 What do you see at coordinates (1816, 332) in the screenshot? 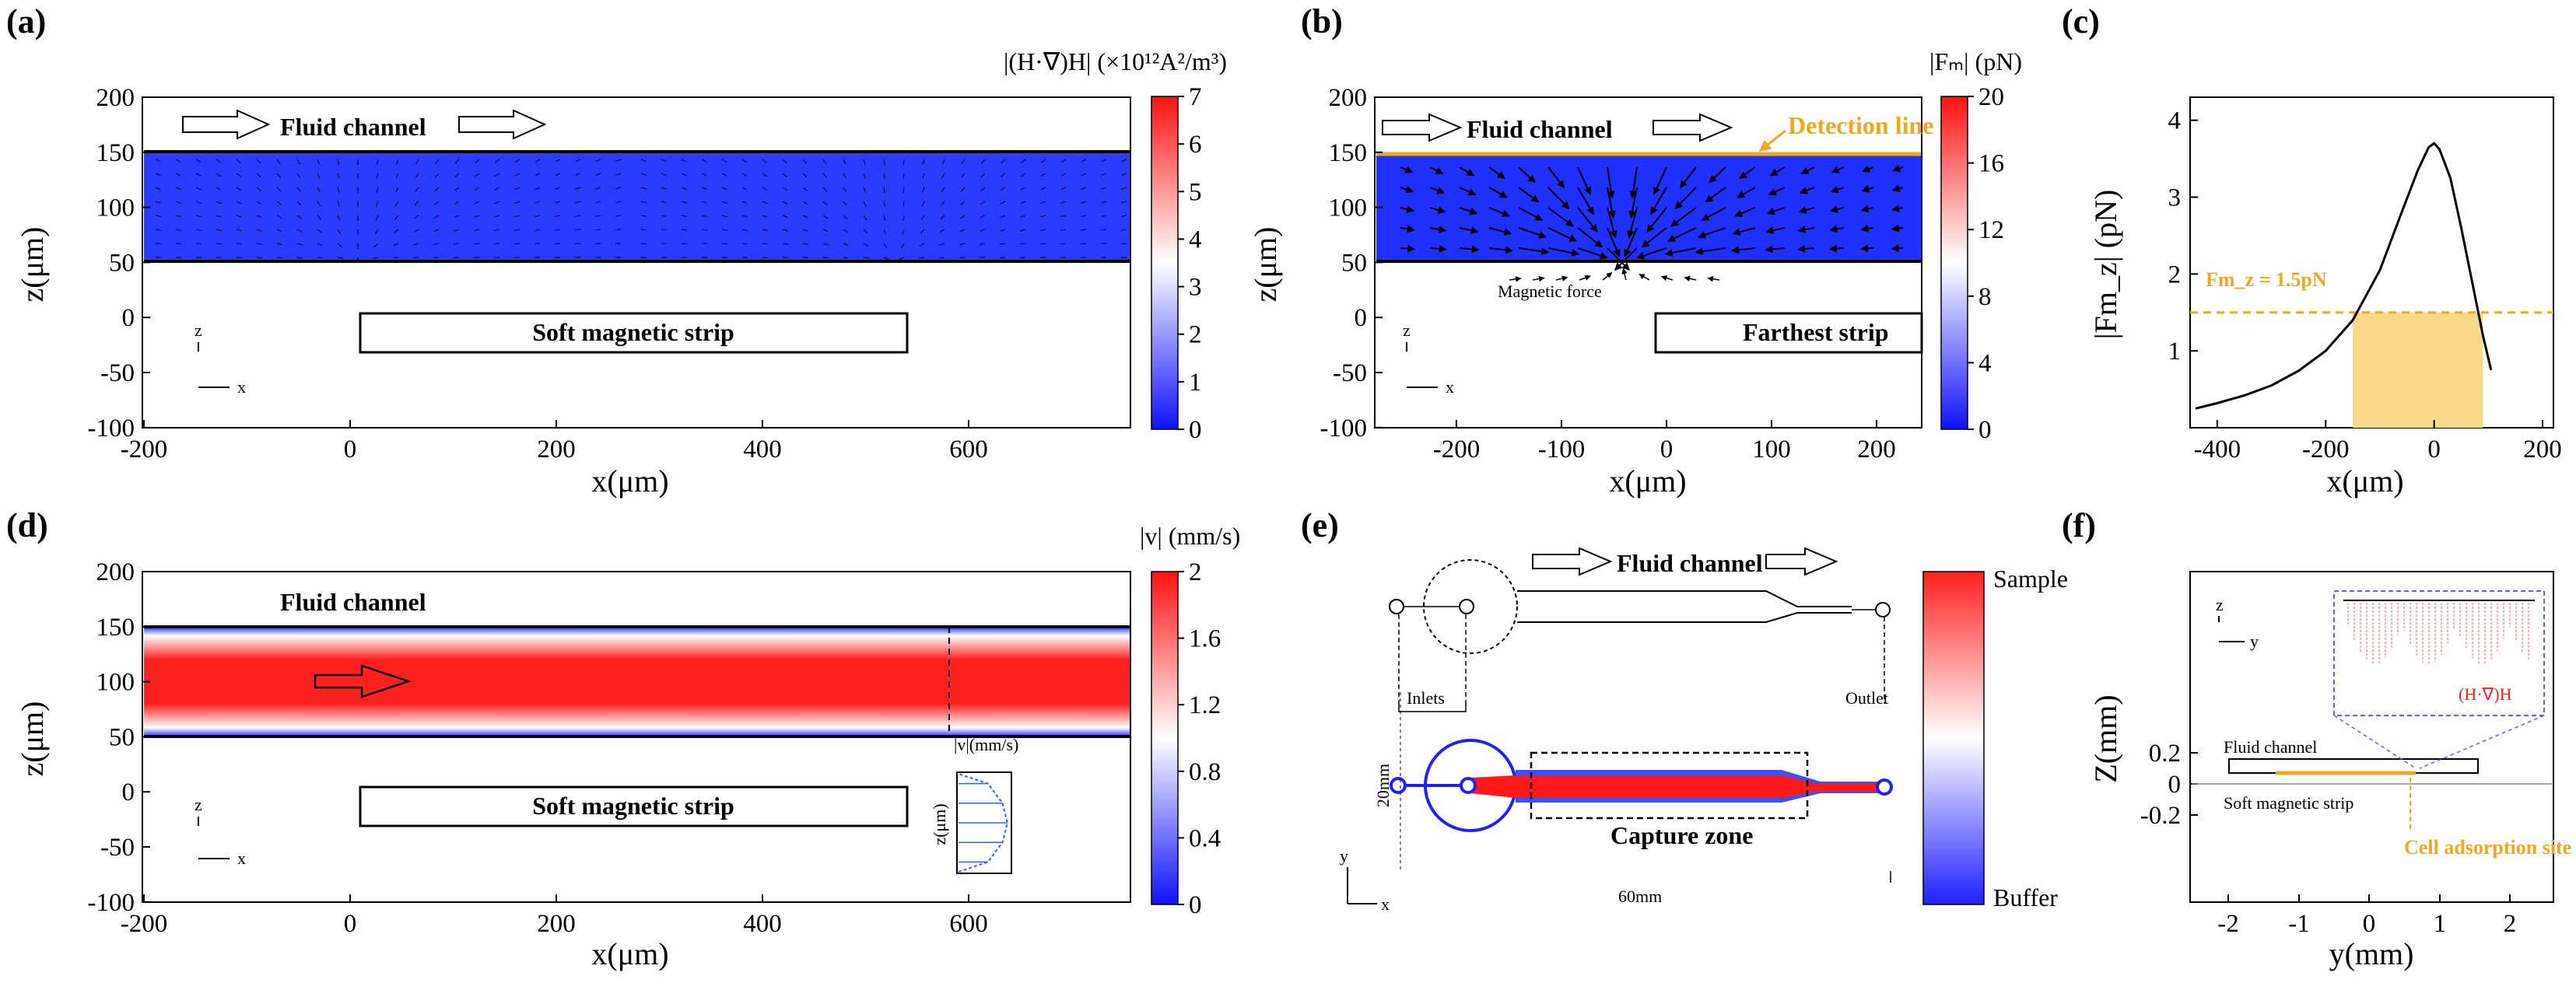
I see `panel-b-strip-label: Farthest strip` at bounding box center [1816, 332].